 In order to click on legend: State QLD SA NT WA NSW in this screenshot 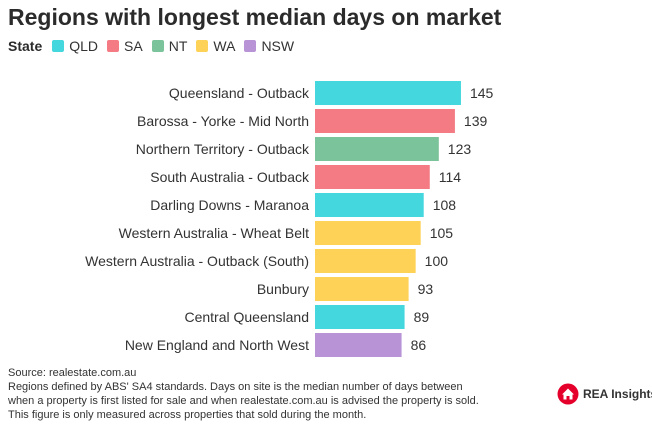, I will do `click(155, 46)`.